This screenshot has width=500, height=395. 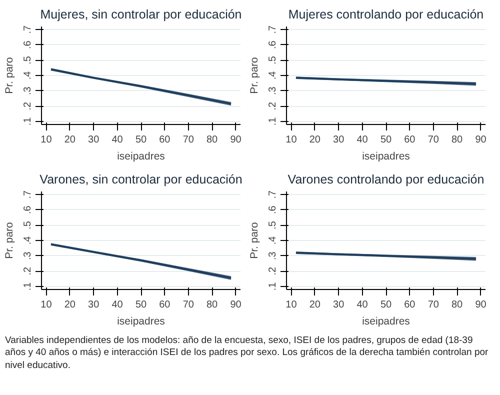 I want to click on text: Variables independientes de los modelos: año de la encuesta, sexo, ISEI de los padres, grupos de edad (18-39 años y 40 años o más) e interacción ISEI de los padres por sexo. Los gráficos de la derecha también controlan por nivel educativo., so click(x=247, y=353).